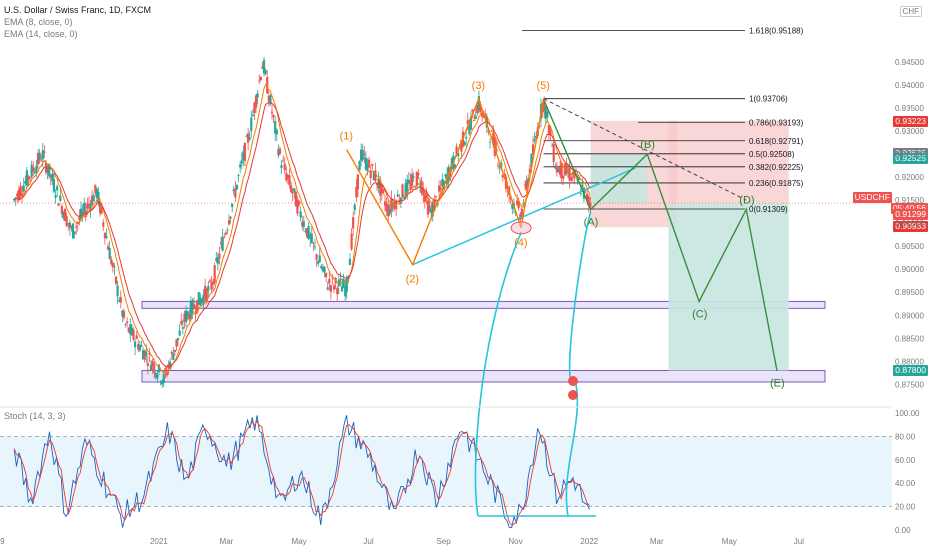  Describe the element at coordinates (909, 131) in the screenshot. I see `price-tick-label: 0.93000` at that location.